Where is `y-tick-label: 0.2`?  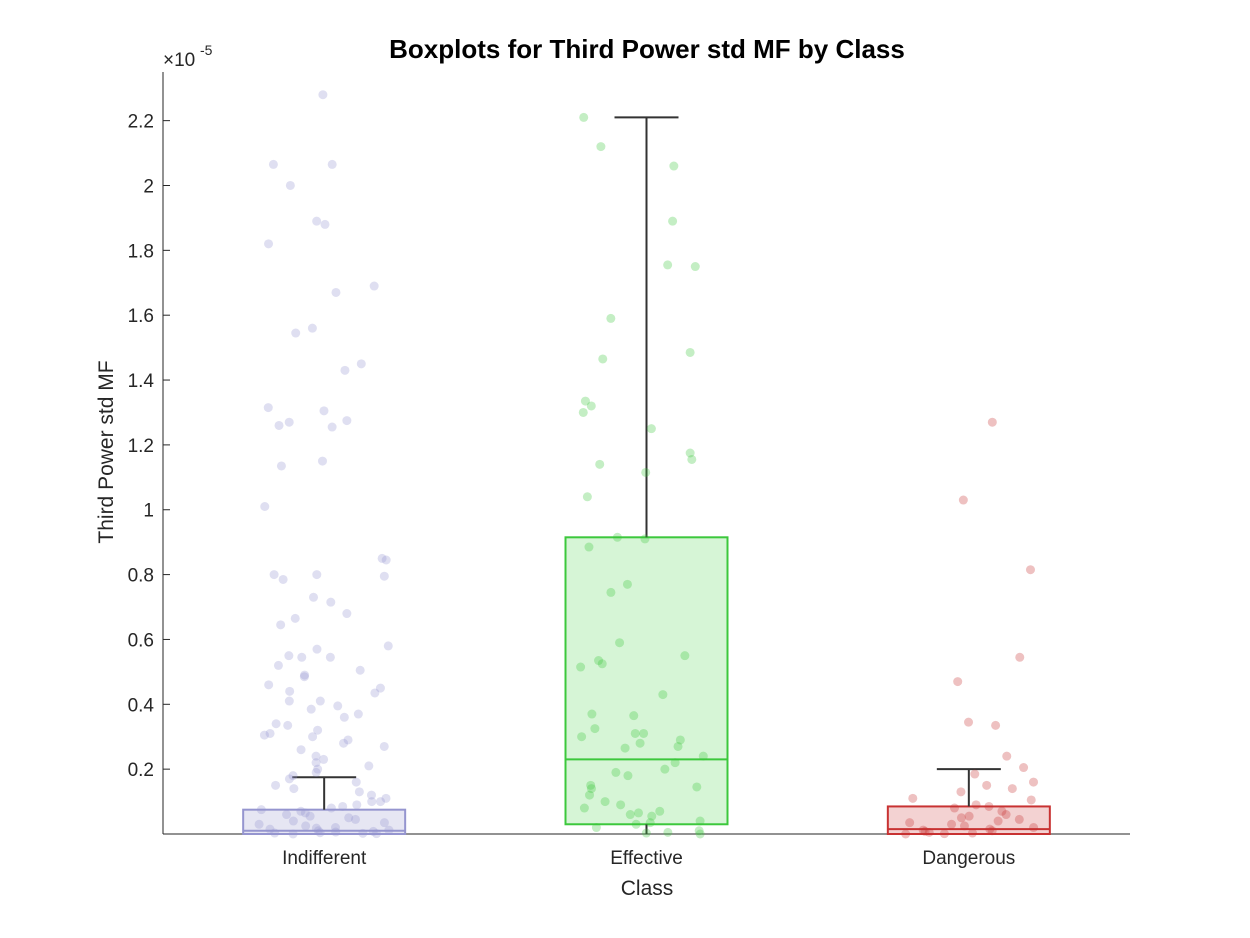 y-tick-label: 0.2 is located at coordinates (141, 770).